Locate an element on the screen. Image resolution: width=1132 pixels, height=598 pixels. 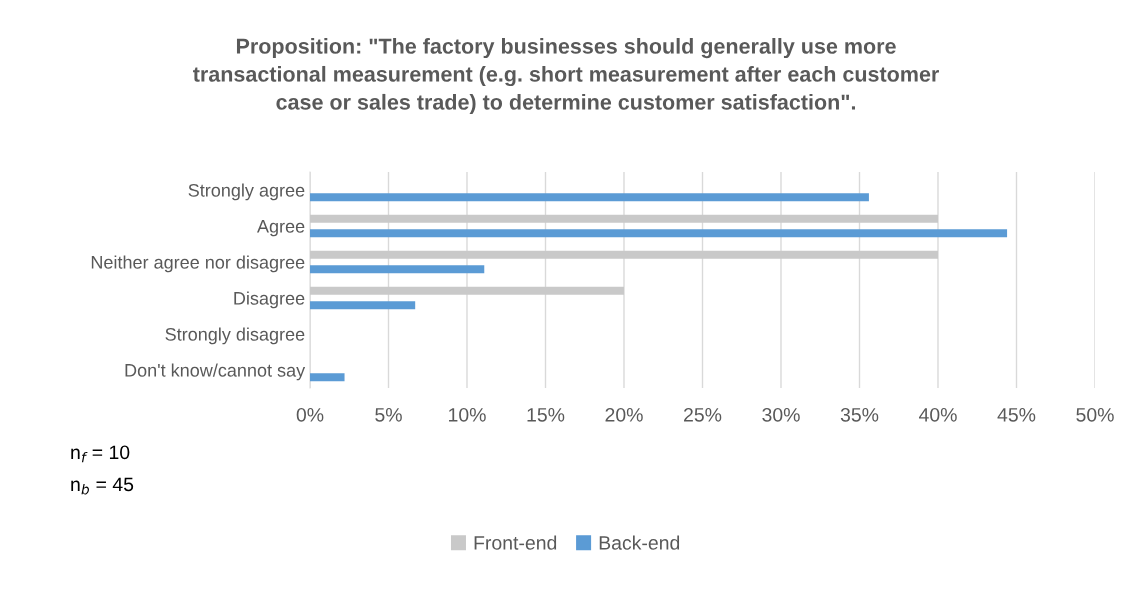
y-tick-label: Strongly agree is located at coordinates (246, 192).